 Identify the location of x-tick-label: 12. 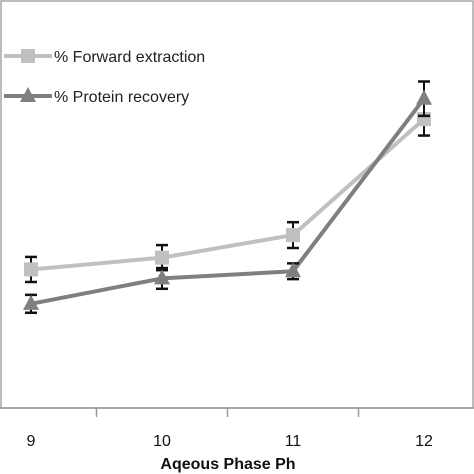
(424, 441).